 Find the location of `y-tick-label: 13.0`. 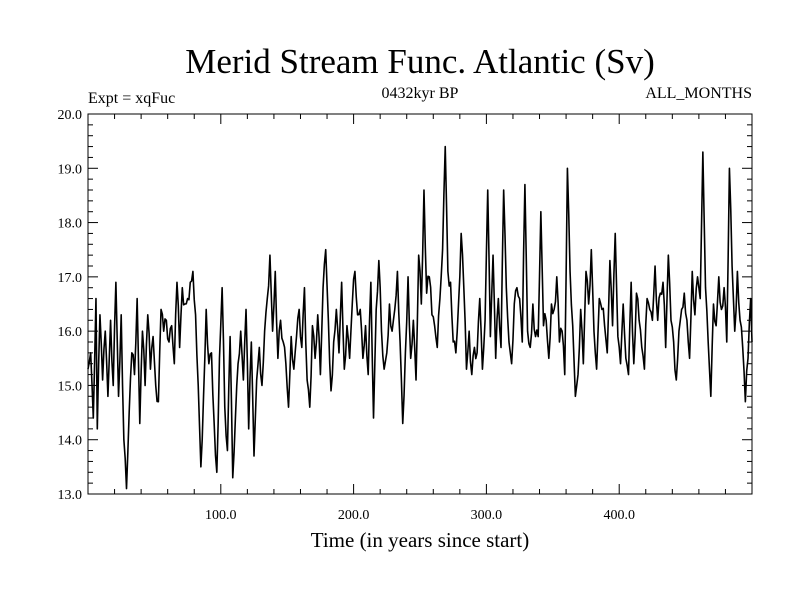

y-tick-label: 13.0 is located at coordinates (70, 495).